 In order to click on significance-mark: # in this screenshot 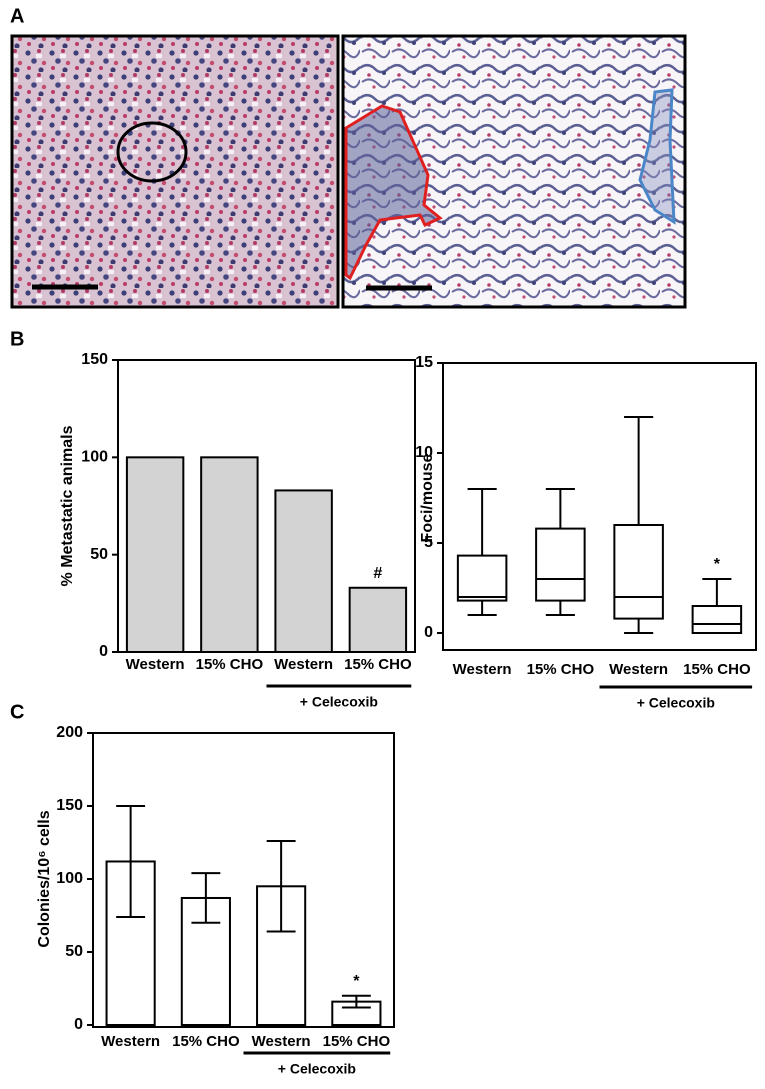, I will do `click(377, 573)`.